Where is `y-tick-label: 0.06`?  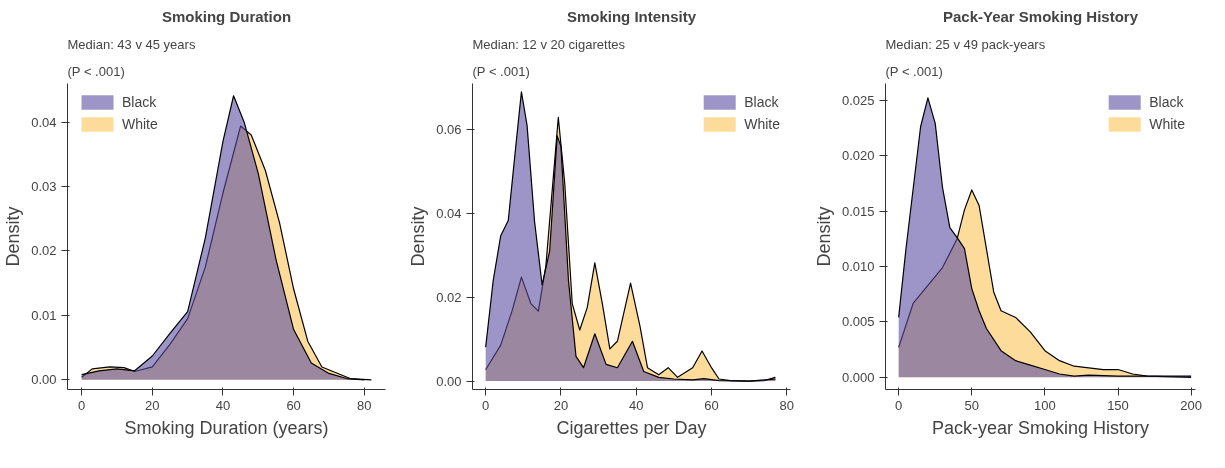
y-tick-label: 0.06 is located at coordinates (449, 130).